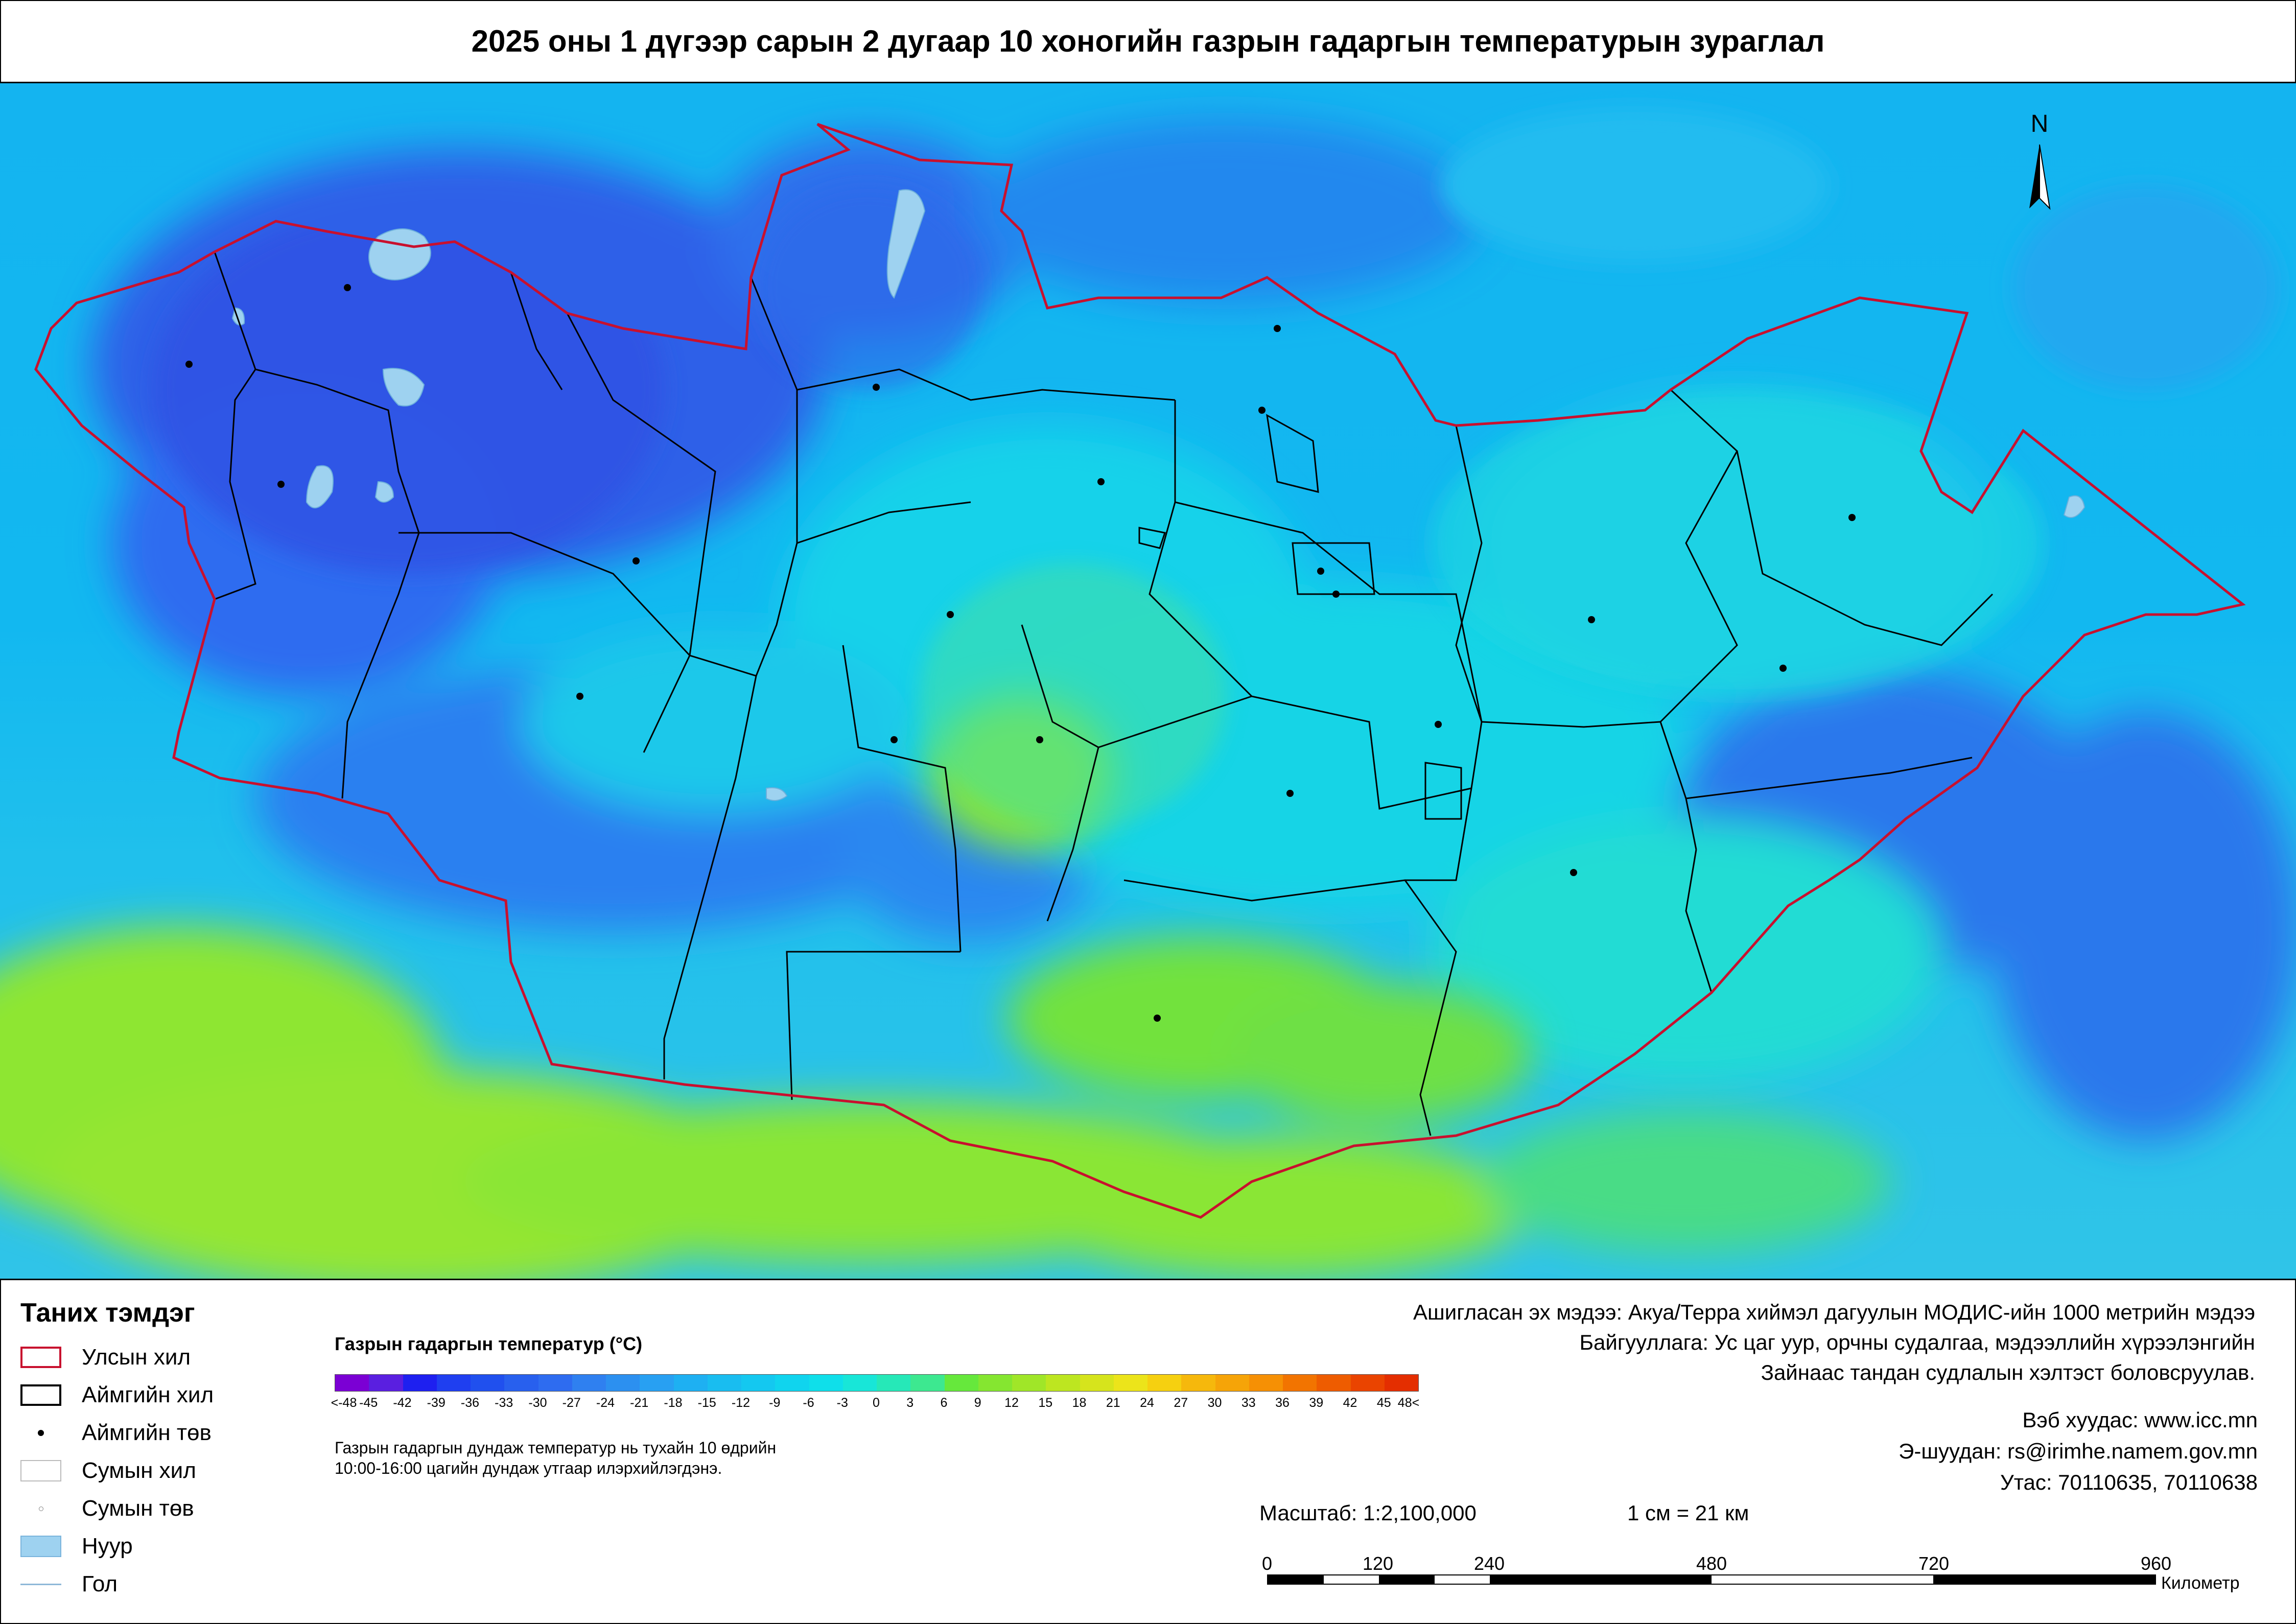 This screenshot has height=1624, width=2296. What do you see at coordinates (2156, 1563) in the screenshot?
I see `km-label: 960` at bounding box center [2156, 1563].